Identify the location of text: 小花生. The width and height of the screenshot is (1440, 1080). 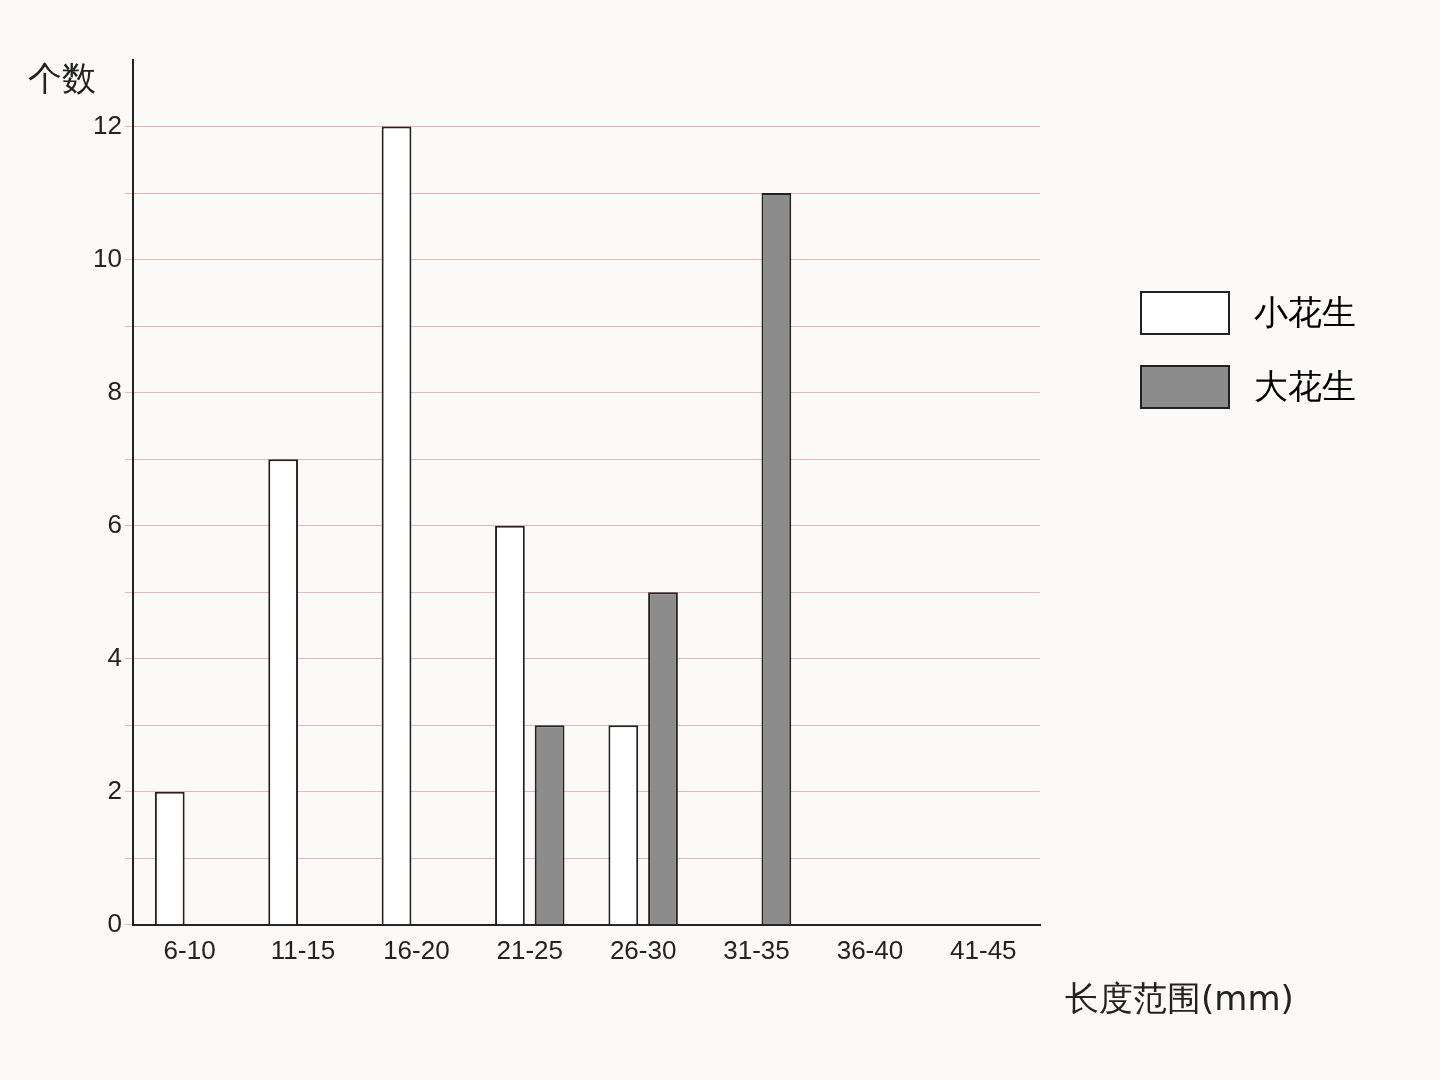
(1305, 312).